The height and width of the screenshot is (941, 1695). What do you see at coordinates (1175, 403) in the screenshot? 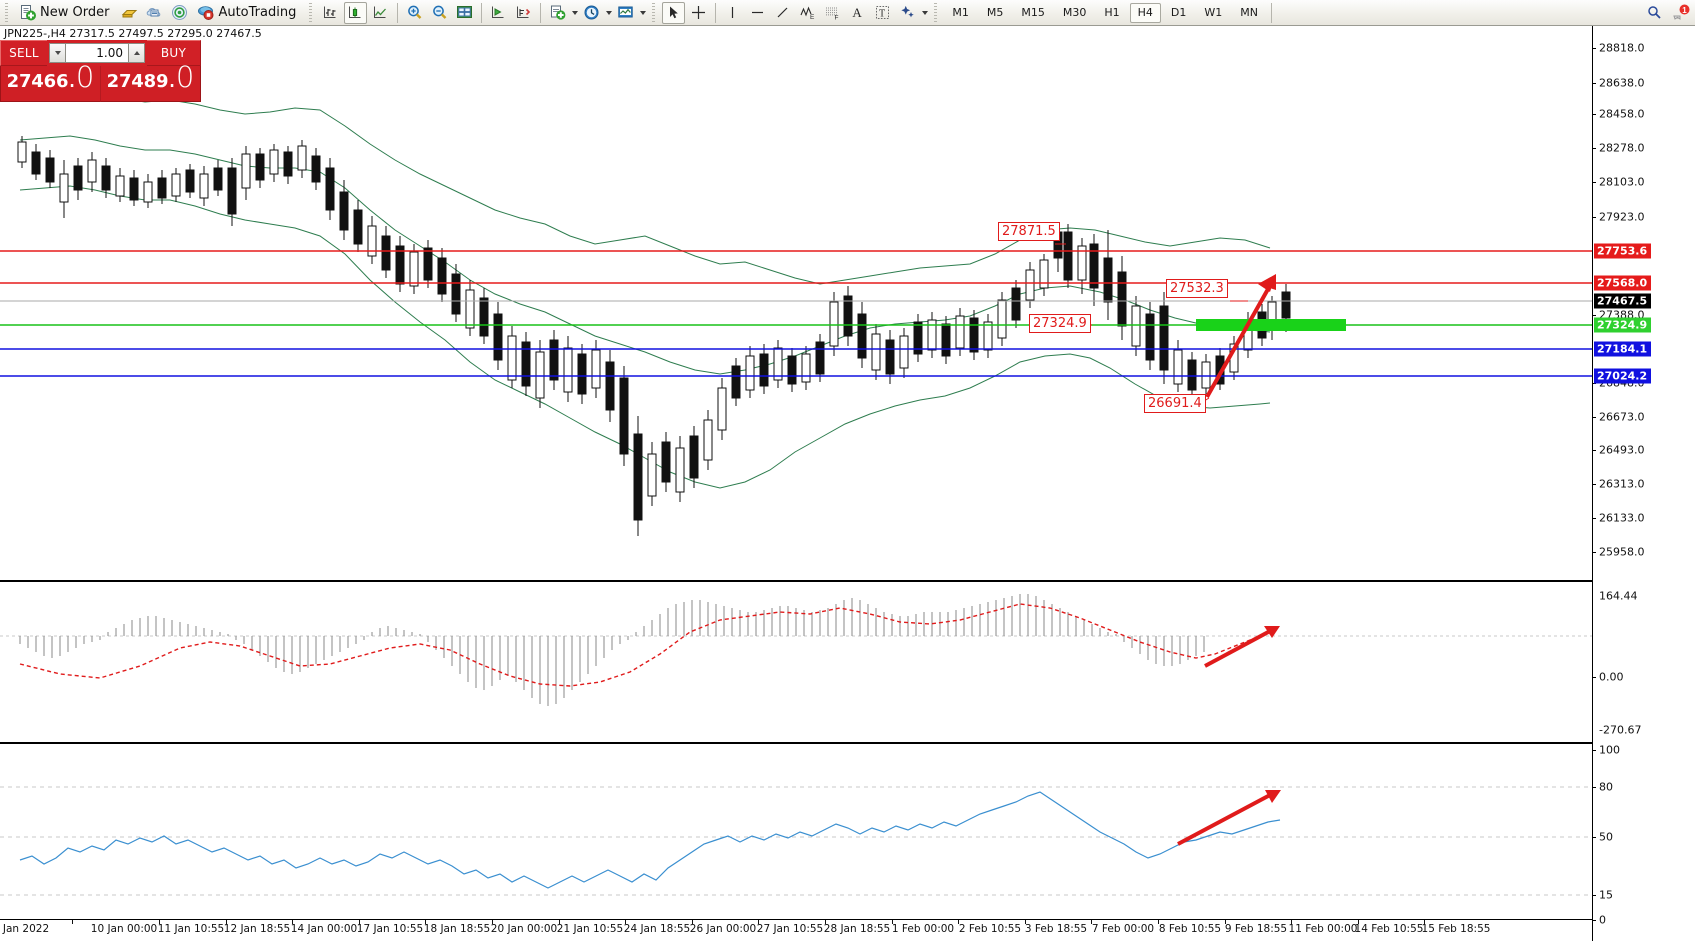
I see `annotation-26691: 26691.4` at bounding box center [1175, 403].